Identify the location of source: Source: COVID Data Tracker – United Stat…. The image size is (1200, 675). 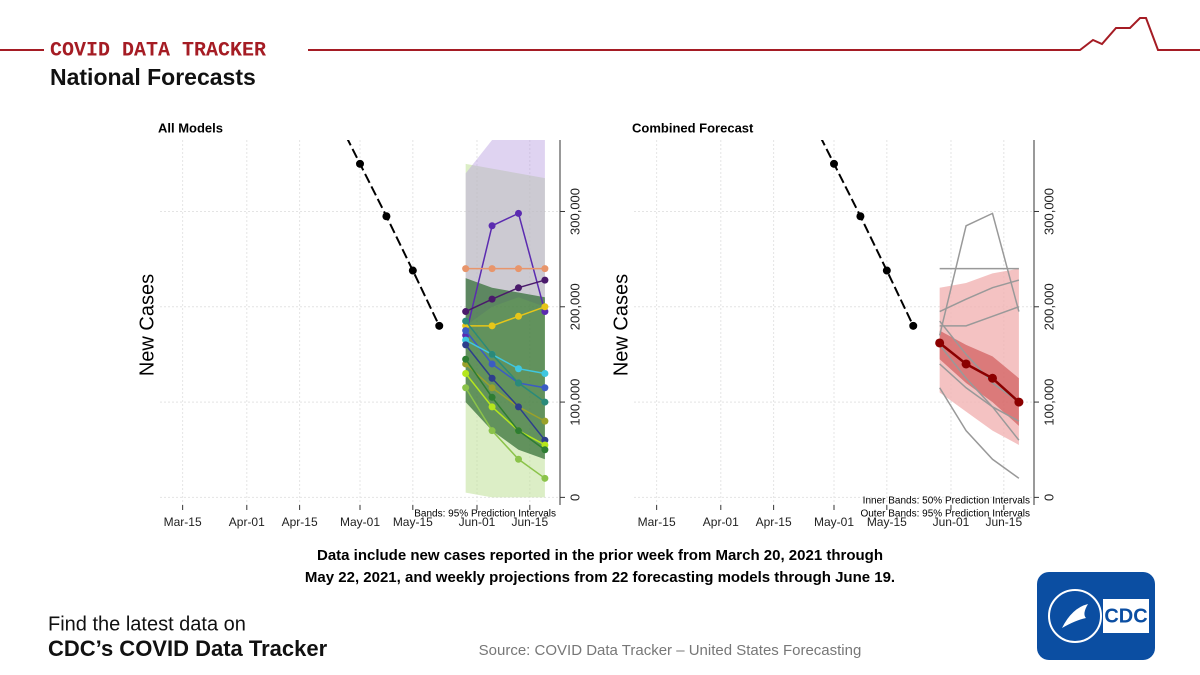
(670, 650).